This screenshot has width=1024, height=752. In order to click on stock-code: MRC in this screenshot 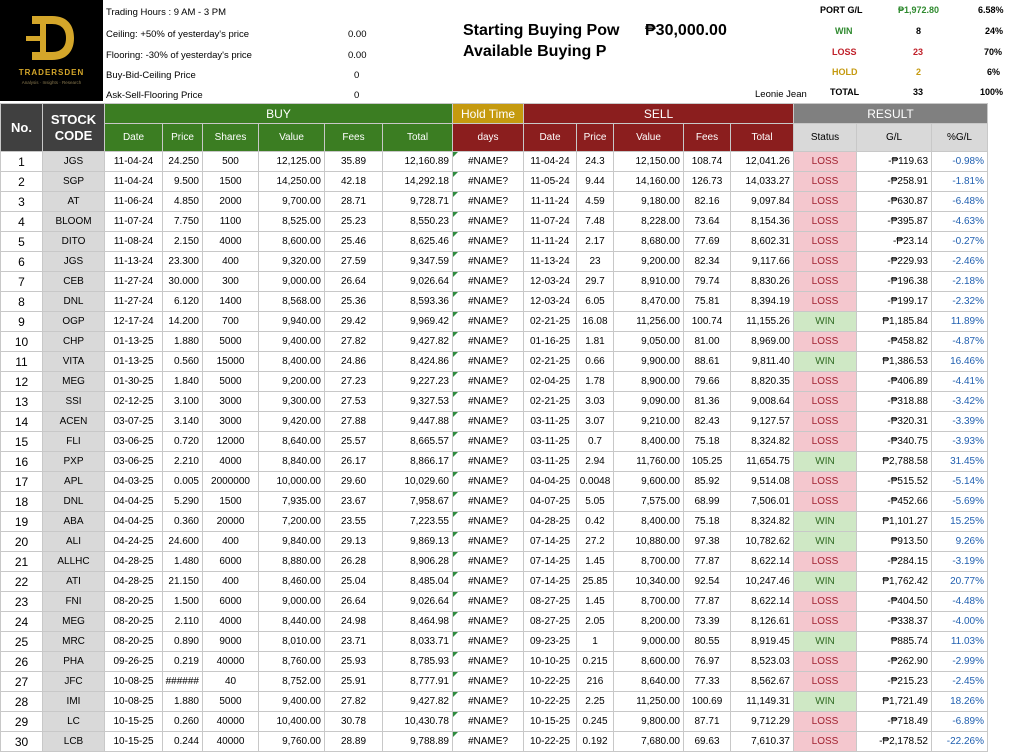, I will do `click(73, 641)`.